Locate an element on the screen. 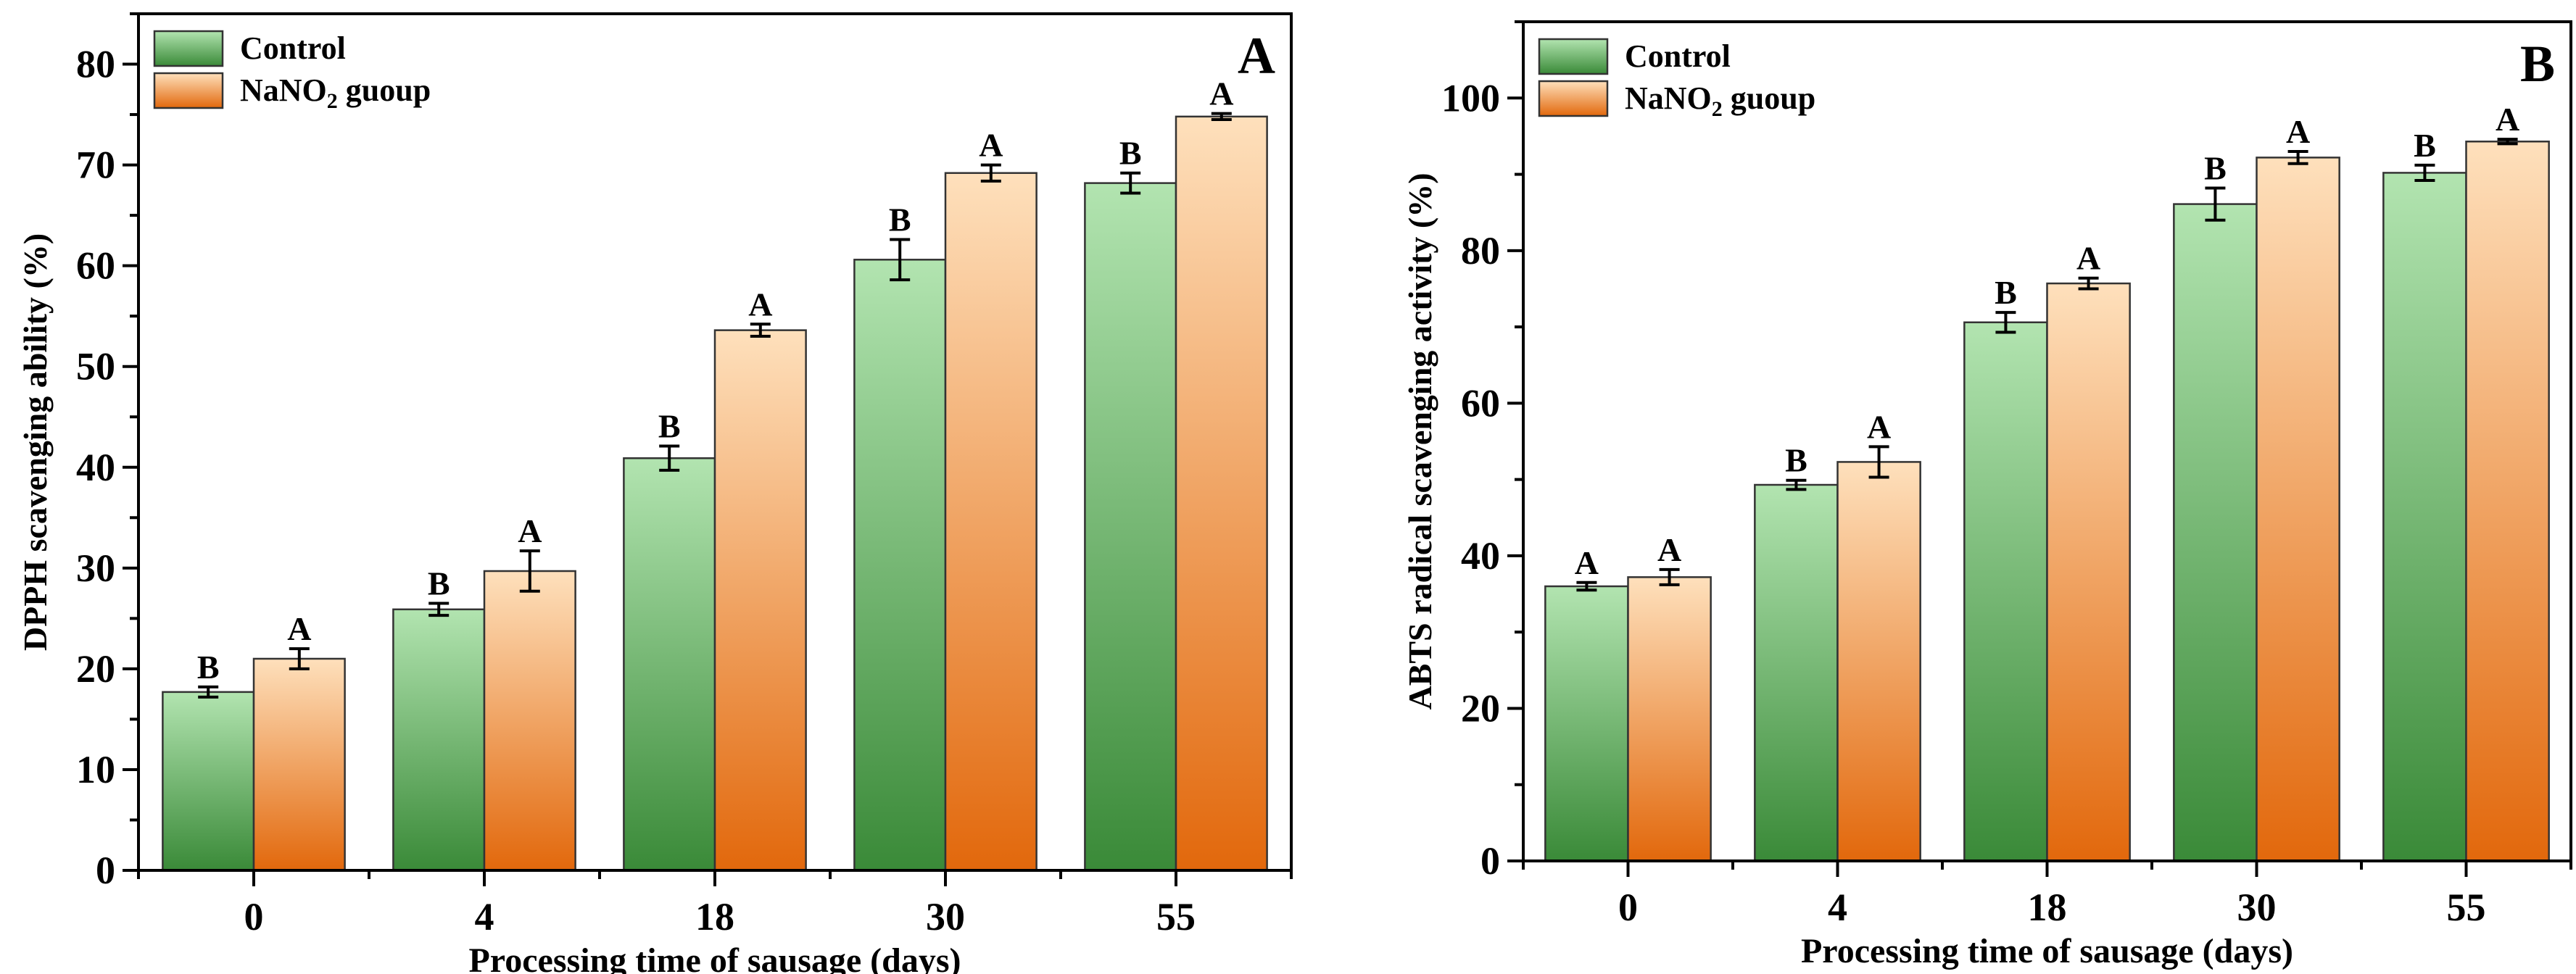  y-tick-label: 100 is located at coordinates (1470, 98).